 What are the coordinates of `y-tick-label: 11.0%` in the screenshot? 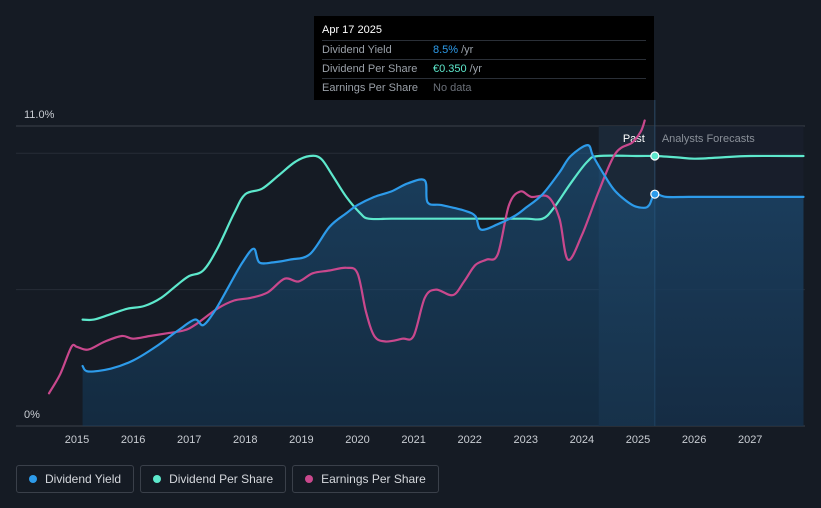 It's located at (39, 115).